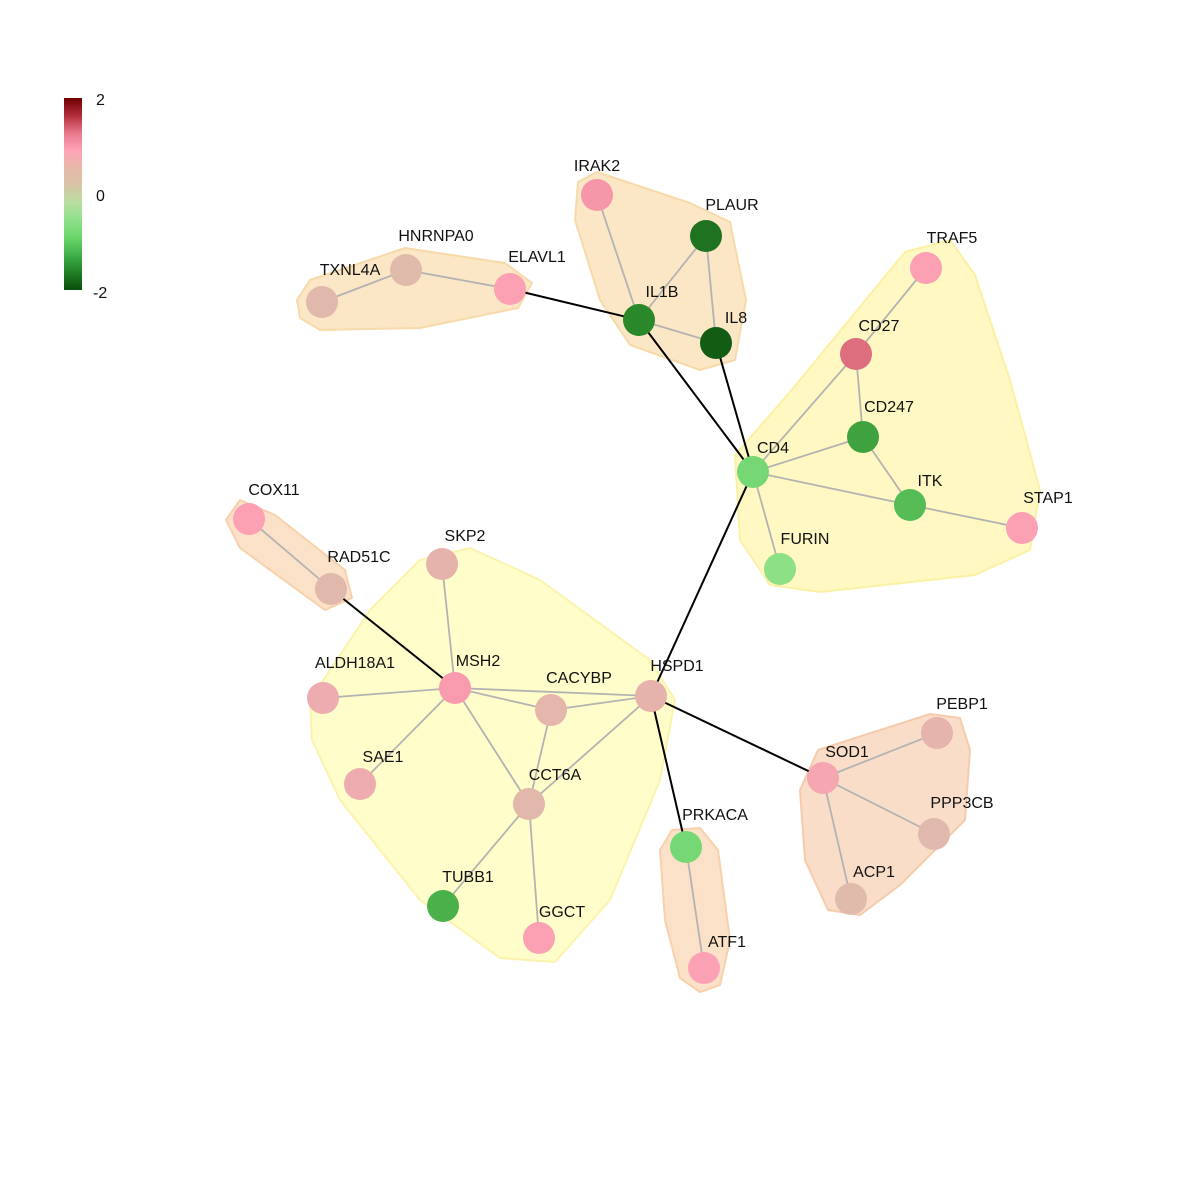 This screenshot has width=1200, height=1200. What do you see at coordinates (736, 318) in the screenshot?
I see `node-label-il8: IL8` at bounding box center [736, 318].